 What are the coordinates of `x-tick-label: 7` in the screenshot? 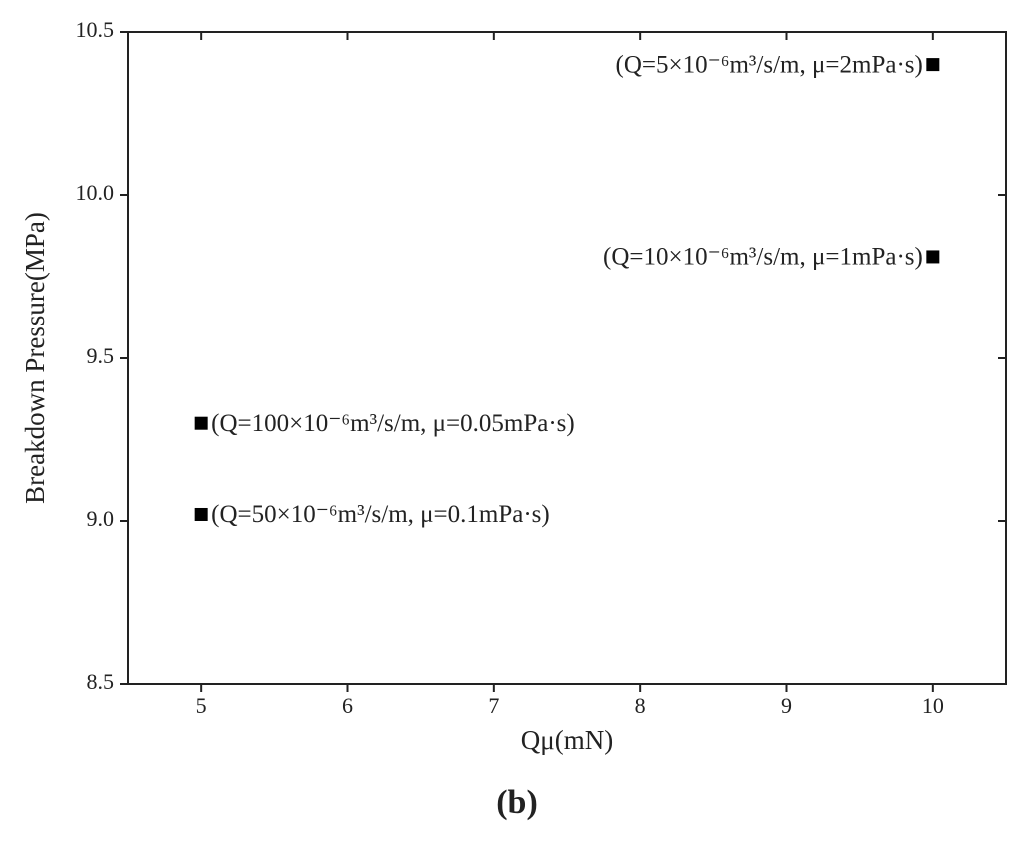 It's located at (493, 705).